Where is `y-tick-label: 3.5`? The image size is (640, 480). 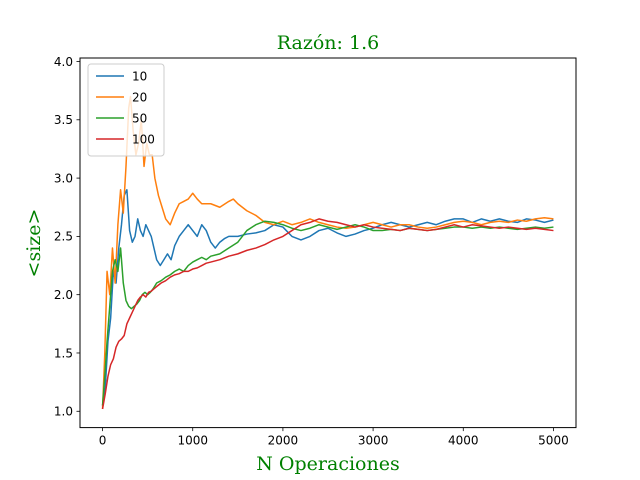 y-tick-label: 3.5 is located at coordinates (63, 120).